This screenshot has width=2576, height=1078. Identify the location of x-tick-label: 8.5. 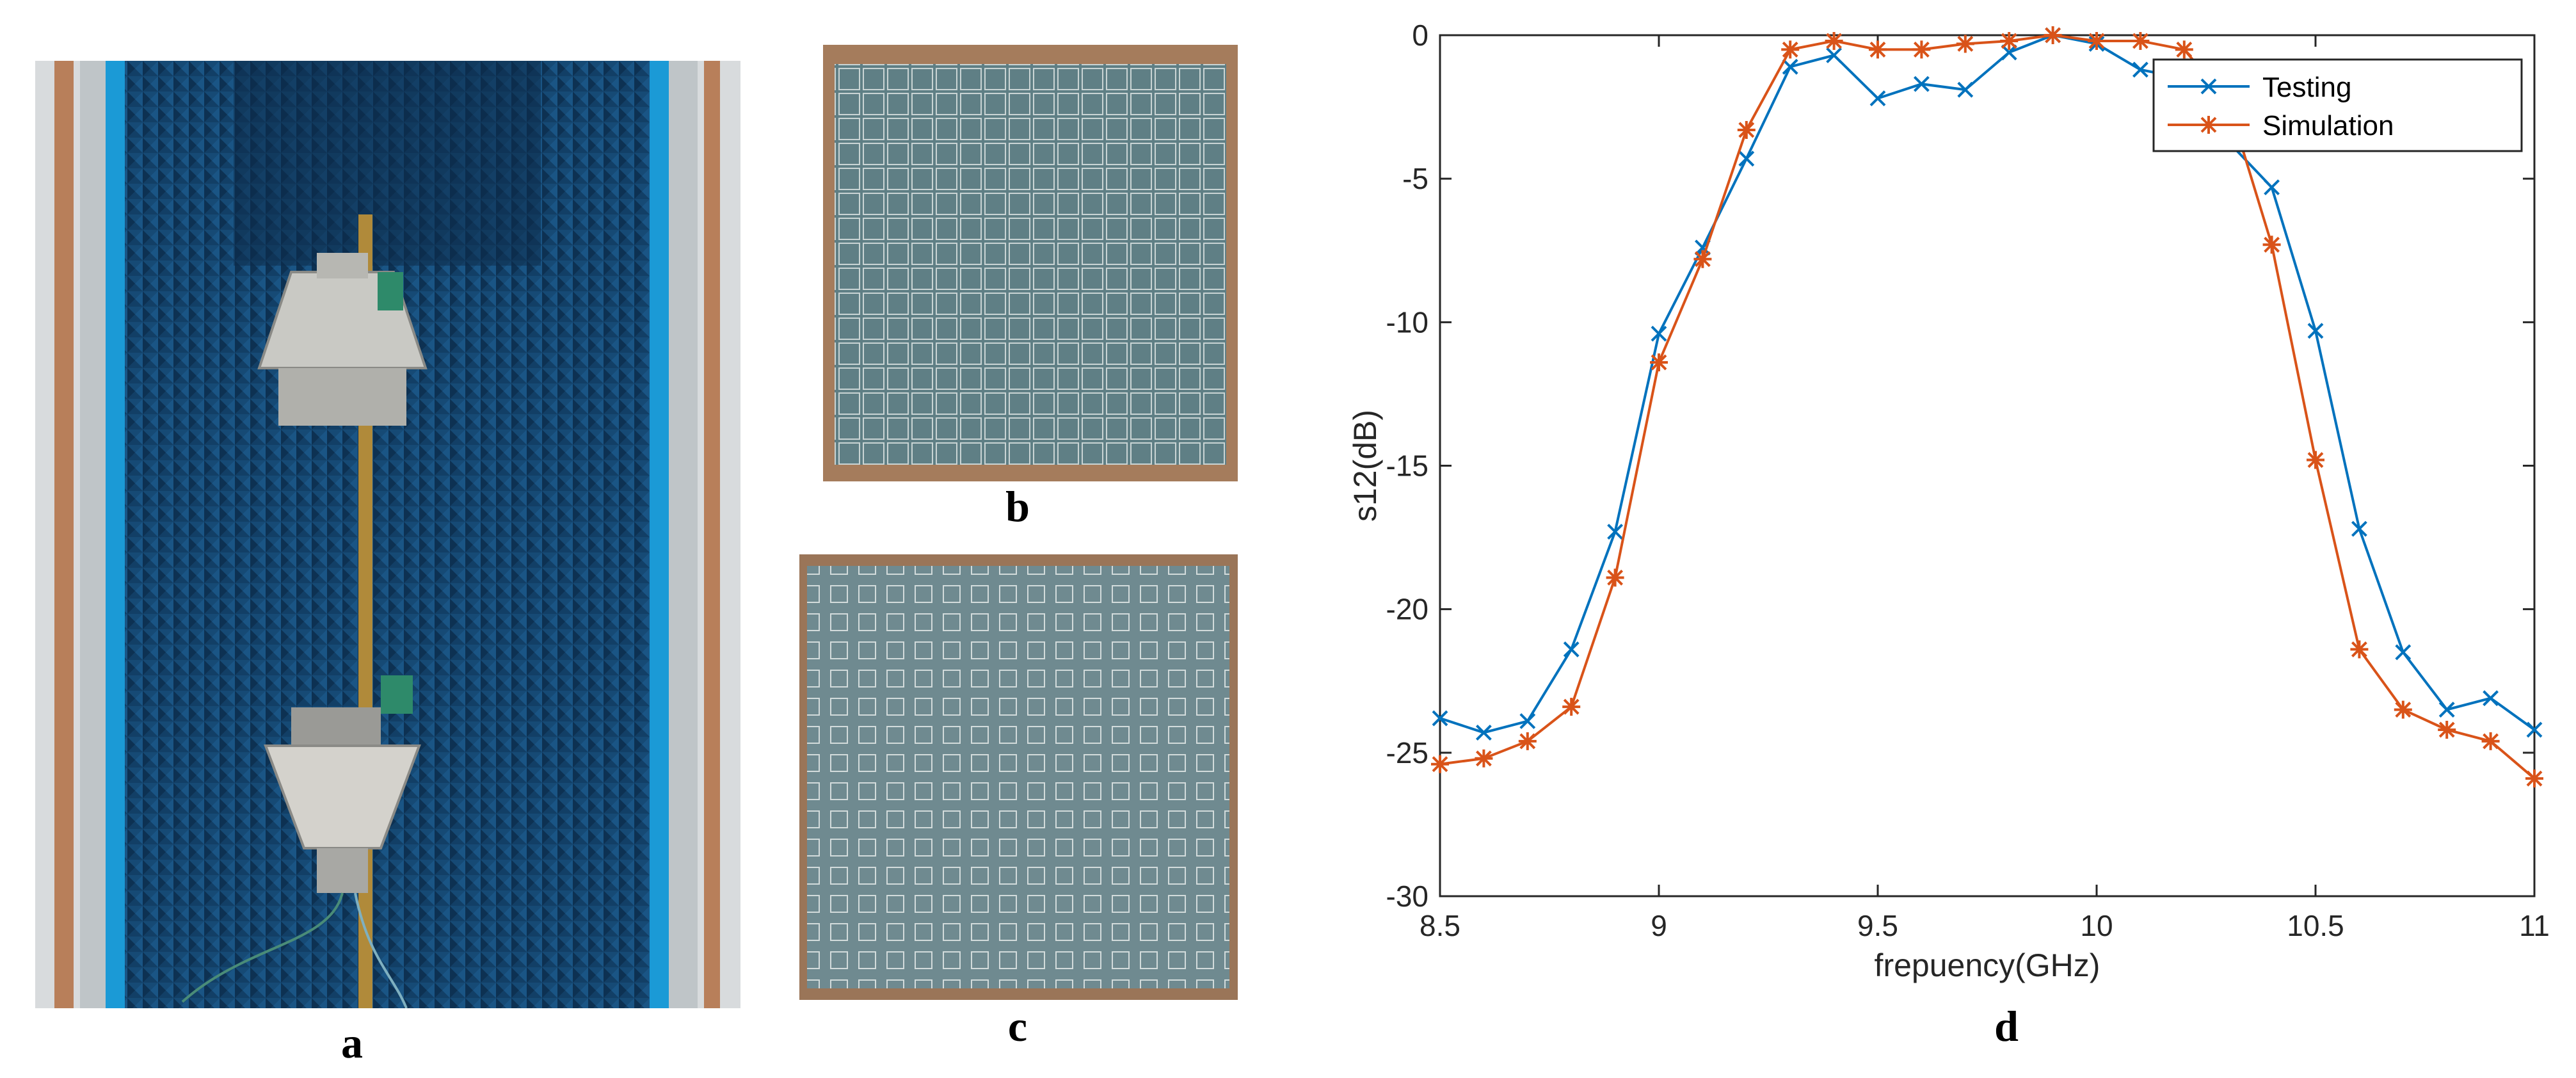
(1440, 925).